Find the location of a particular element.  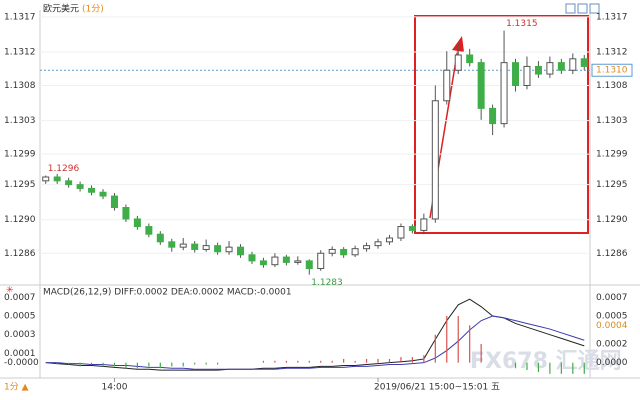

price-annotation: 1.1315 is located at coordinates (522, 24).